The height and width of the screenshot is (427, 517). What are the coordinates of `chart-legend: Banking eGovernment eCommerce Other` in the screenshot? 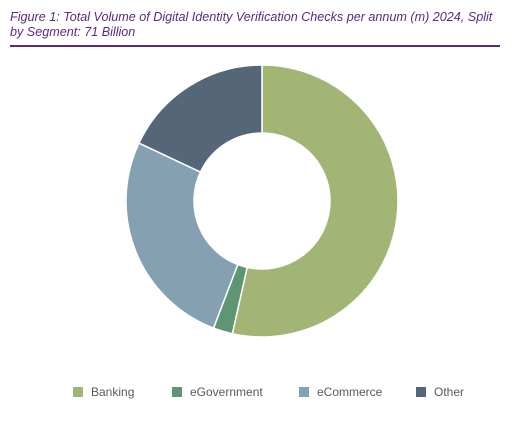 It's located at (258, 392).